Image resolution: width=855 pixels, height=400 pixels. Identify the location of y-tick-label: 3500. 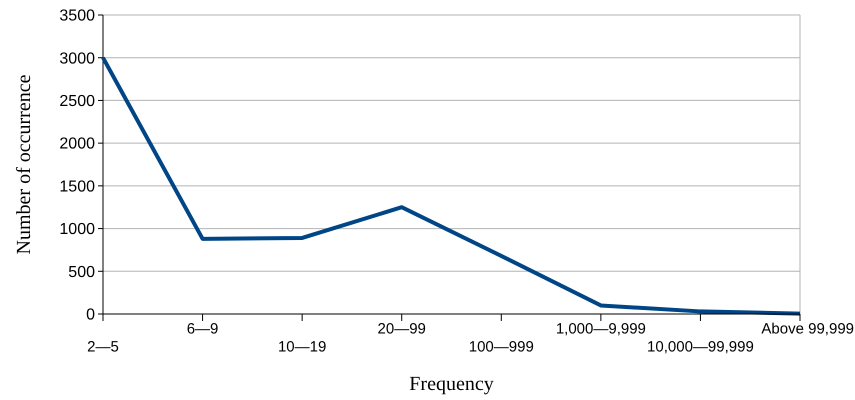
(77, 16).